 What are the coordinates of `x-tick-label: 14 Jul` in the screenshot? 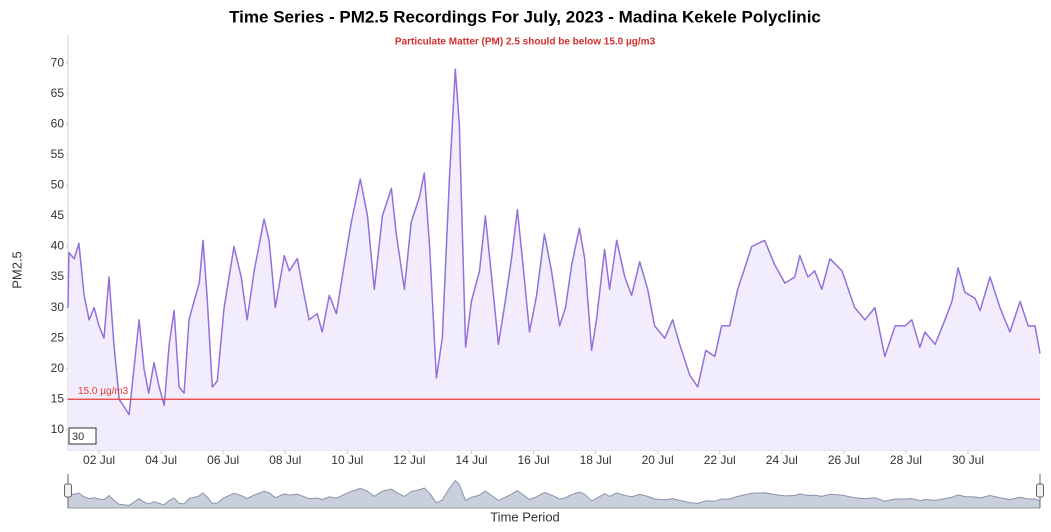 It's located at (471, 460).